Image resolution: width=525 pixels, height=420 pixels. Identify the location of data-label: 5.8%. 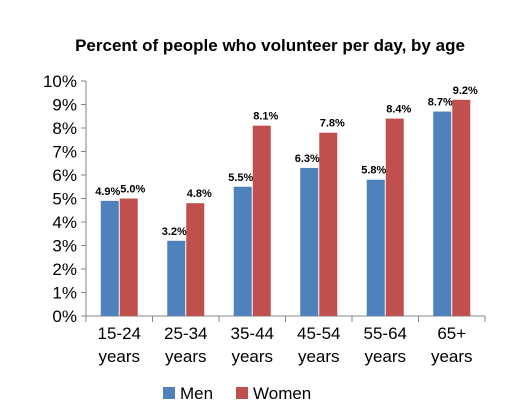
(373, 171).